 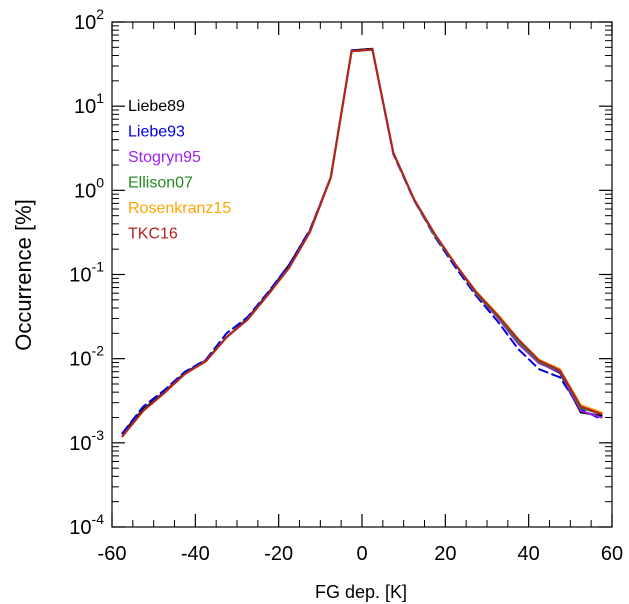 I want to click on y-axis-title: Occurrence [%], so click(x=23, y=275).